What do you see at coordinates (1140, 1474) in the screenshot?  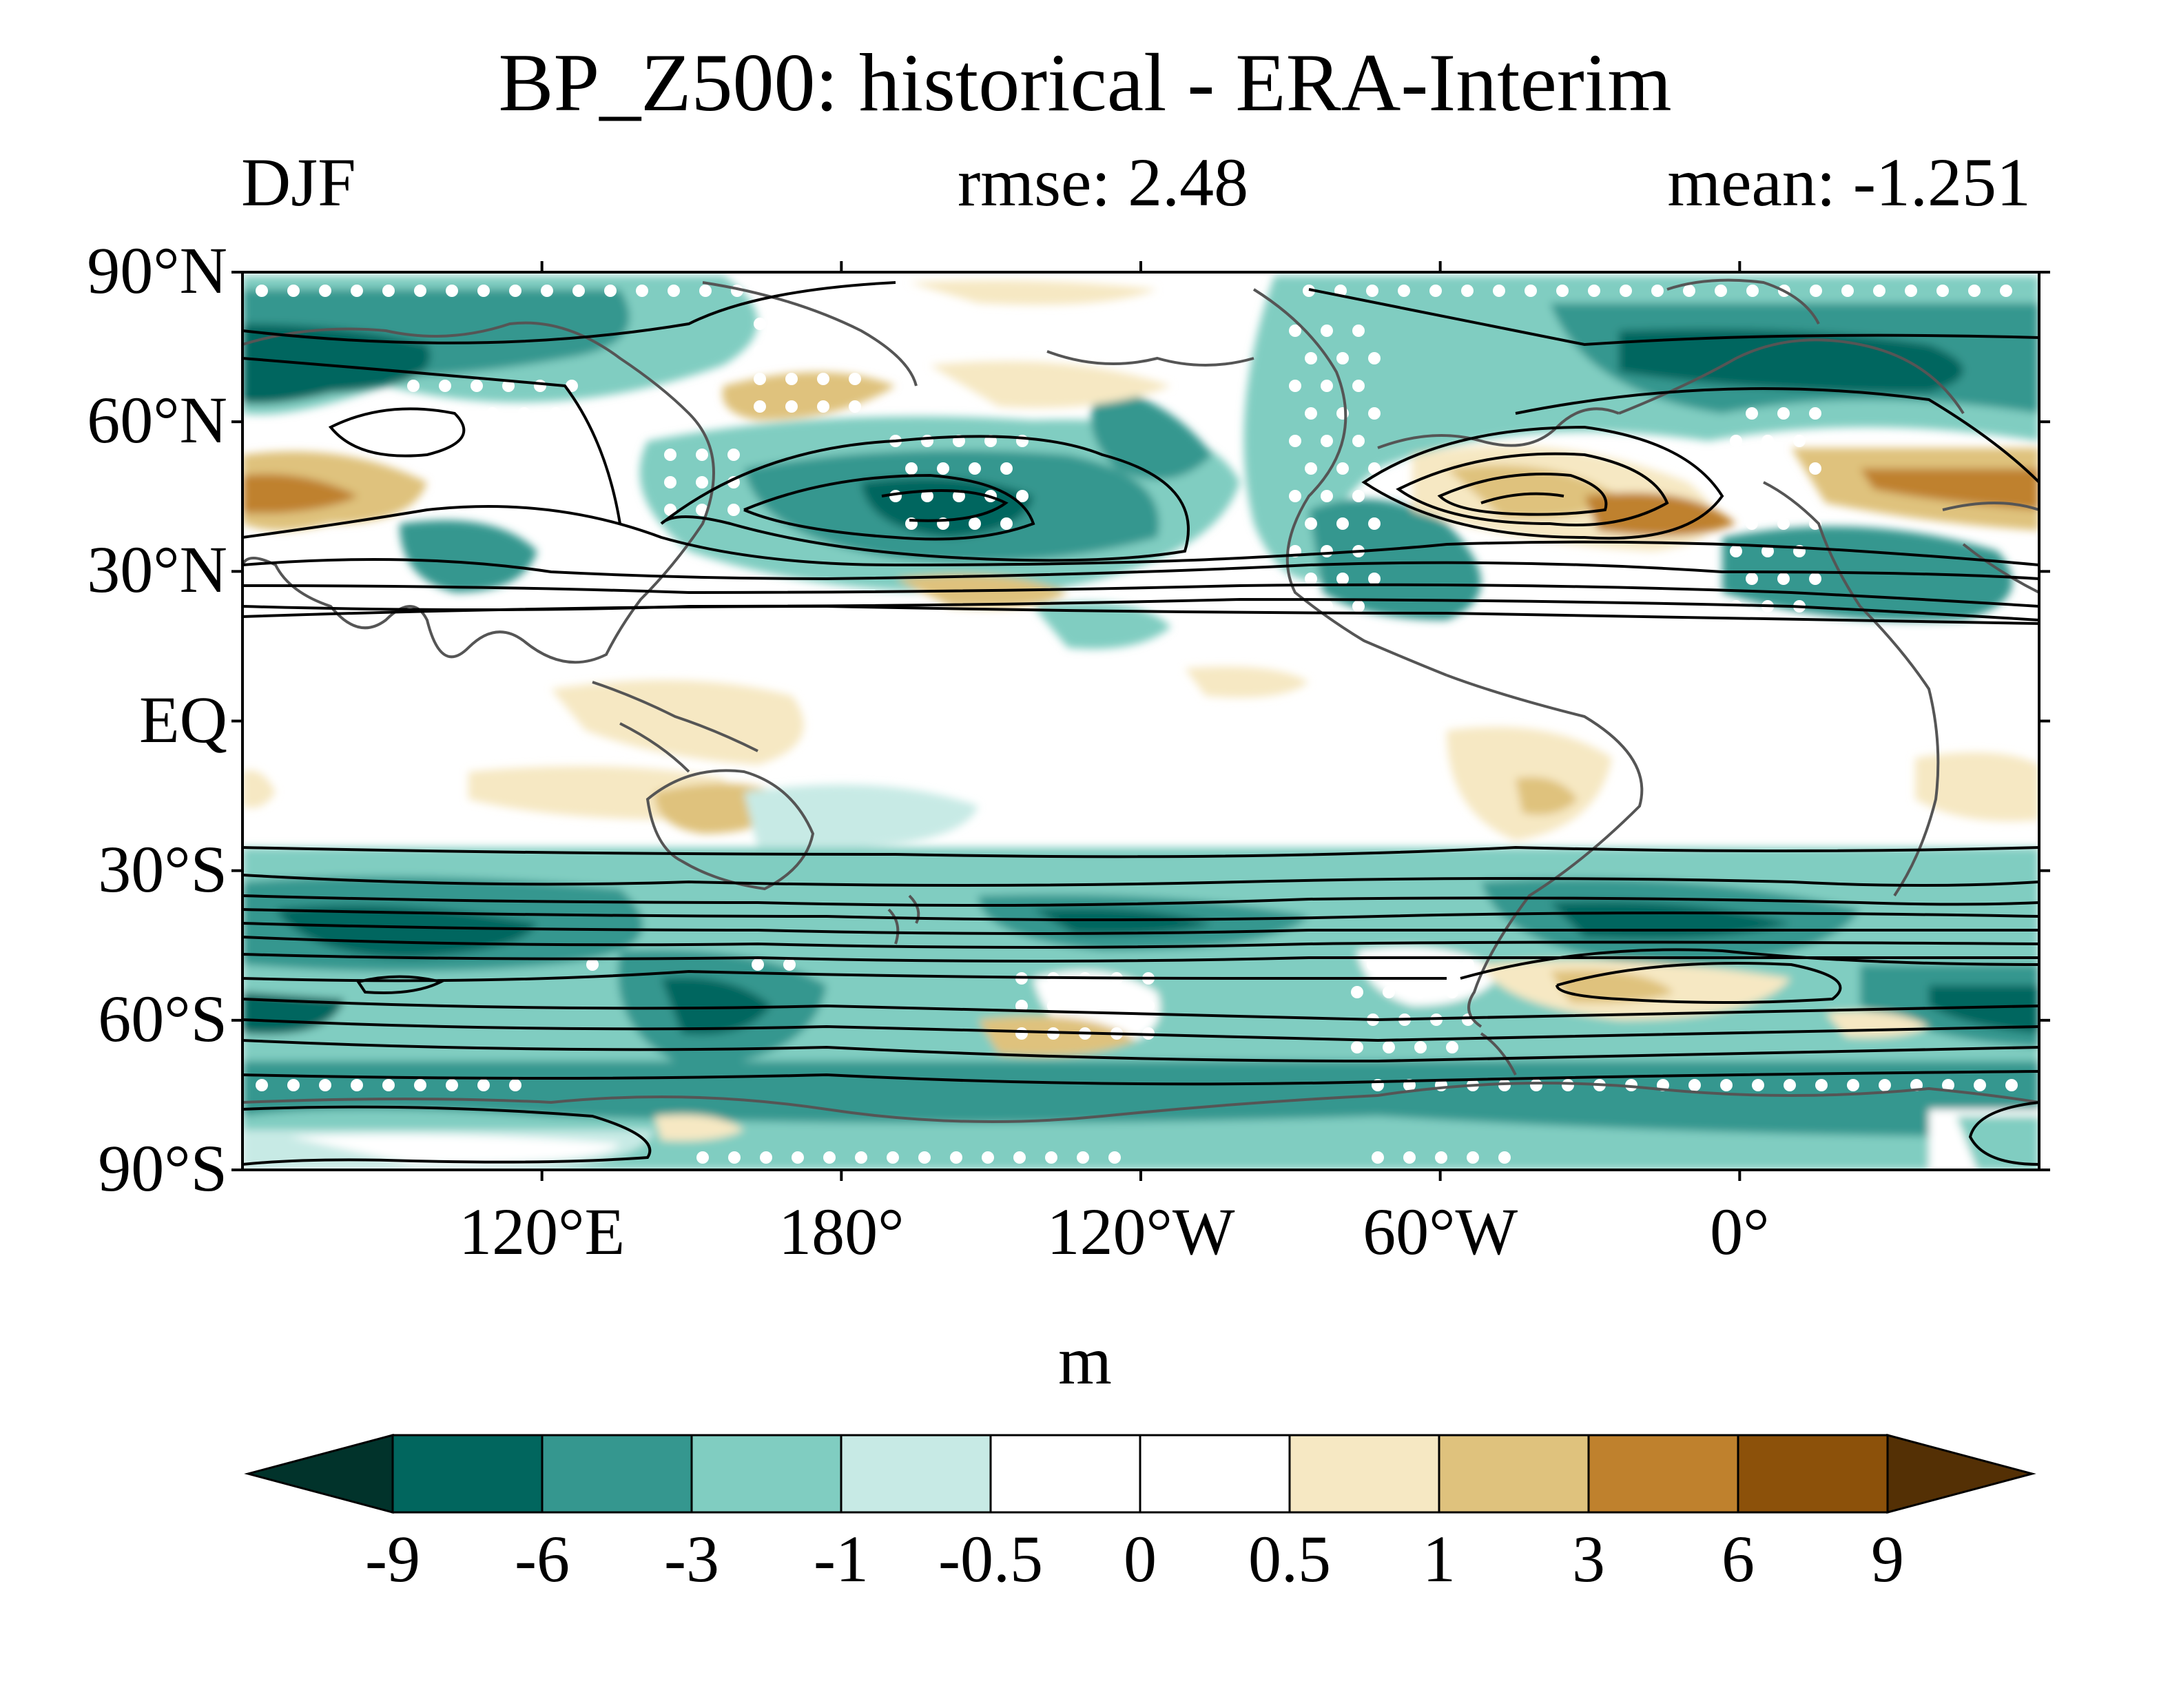 I see `colorbar` at bounding box center [1140, 1474].